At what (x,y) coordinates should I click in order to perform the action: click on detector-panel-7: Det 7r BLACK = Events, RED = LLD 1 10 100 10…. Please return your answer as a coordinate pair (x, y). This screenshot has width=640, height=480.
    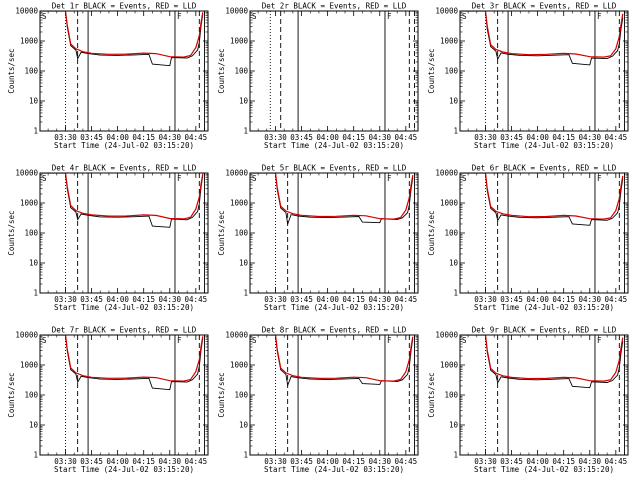
    Looking at the image, I should click on (108, 400).